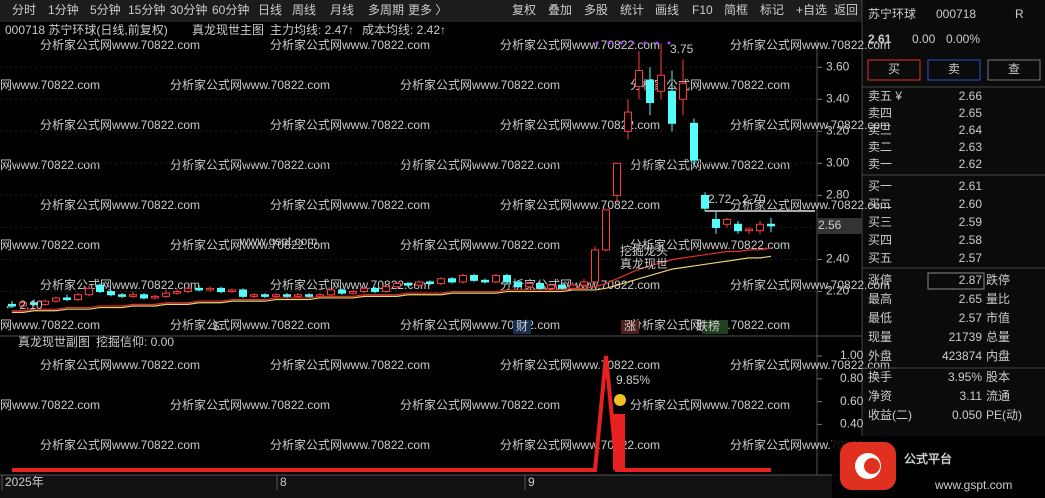 This screenshot has width=1045, height=498. What do you see at coordinates (708, 325) in the screenshot?
I see `event-marker: 跌榜` at bounding box center [708, 325].